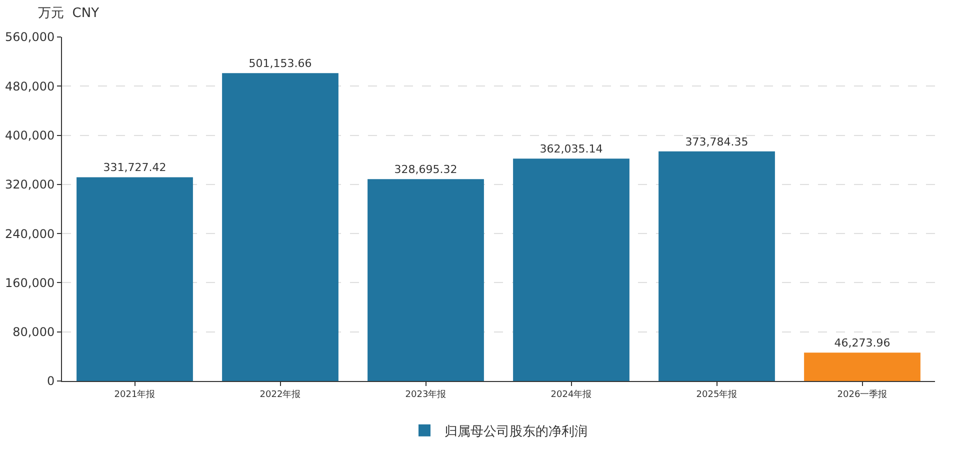 The image size is (960, 466). I want to click on y-tick-label: 160,000, so click(29, 283).